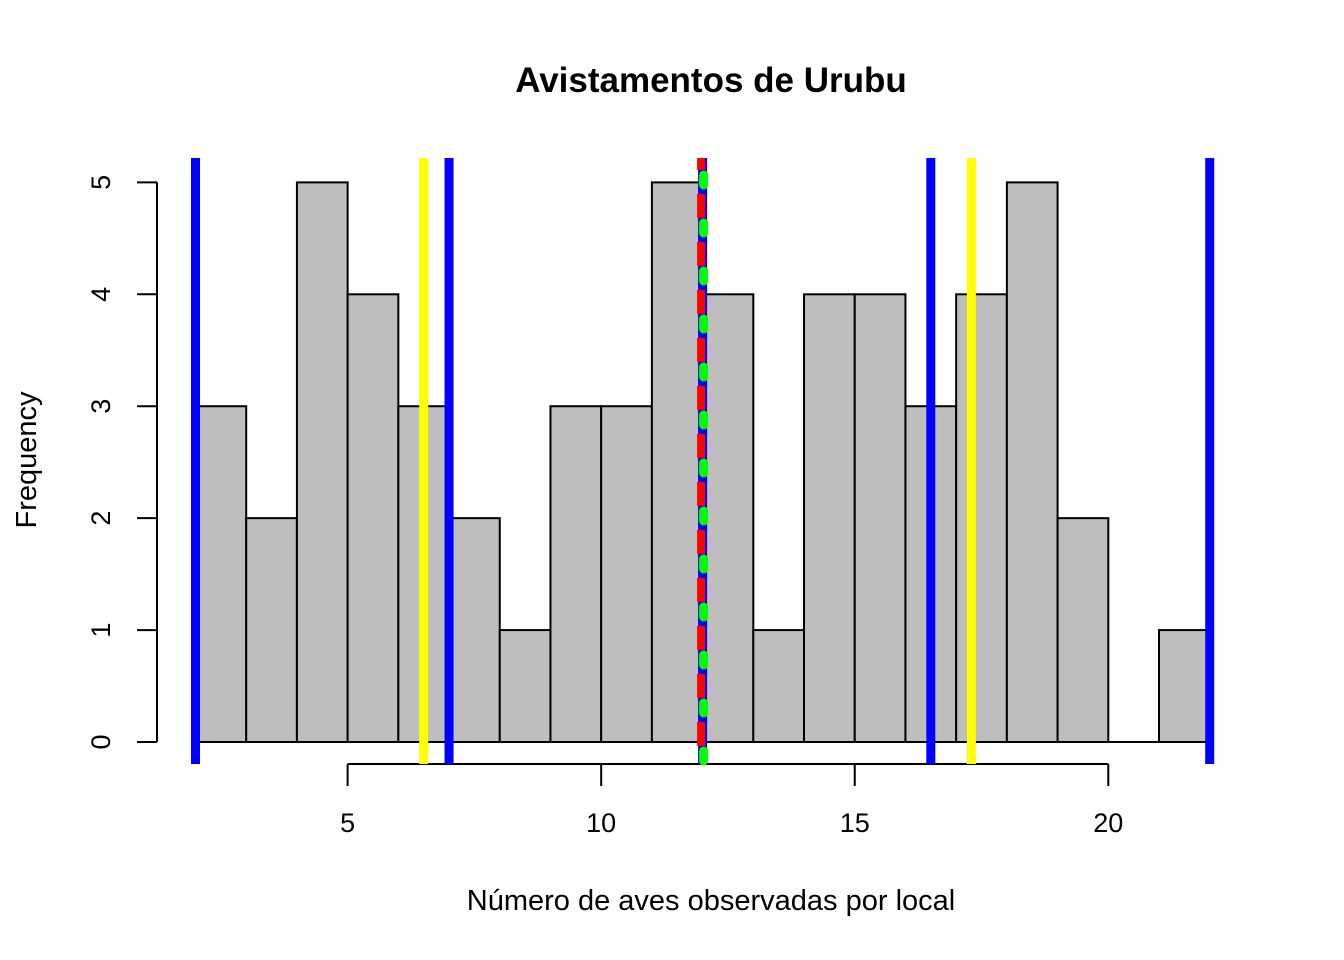 Image resolution: width=1344 pixels, height=960 pixels. What do you see at coordinates (855, 823) in the screenshot?
I see `x-tick-label: 15` at bounding box center [855, 823].